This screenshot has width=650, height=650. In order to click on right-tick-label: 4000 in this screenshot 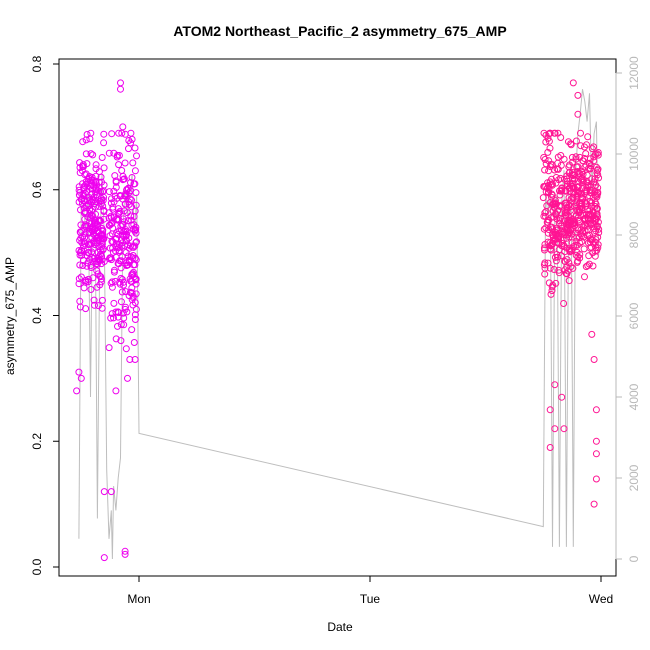, I will do `click(634, 396)`.